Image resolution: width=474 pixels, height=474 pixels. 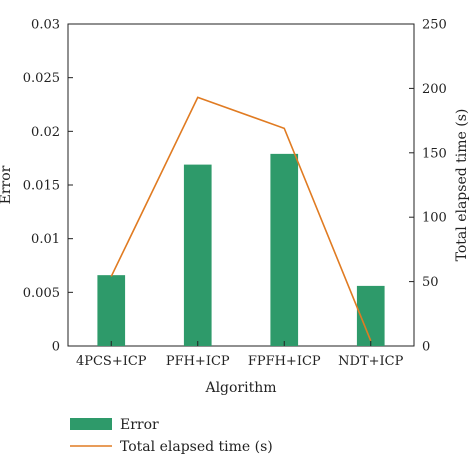 I want to click on left-tick-label: 0.015, so click(x=41, y=186).